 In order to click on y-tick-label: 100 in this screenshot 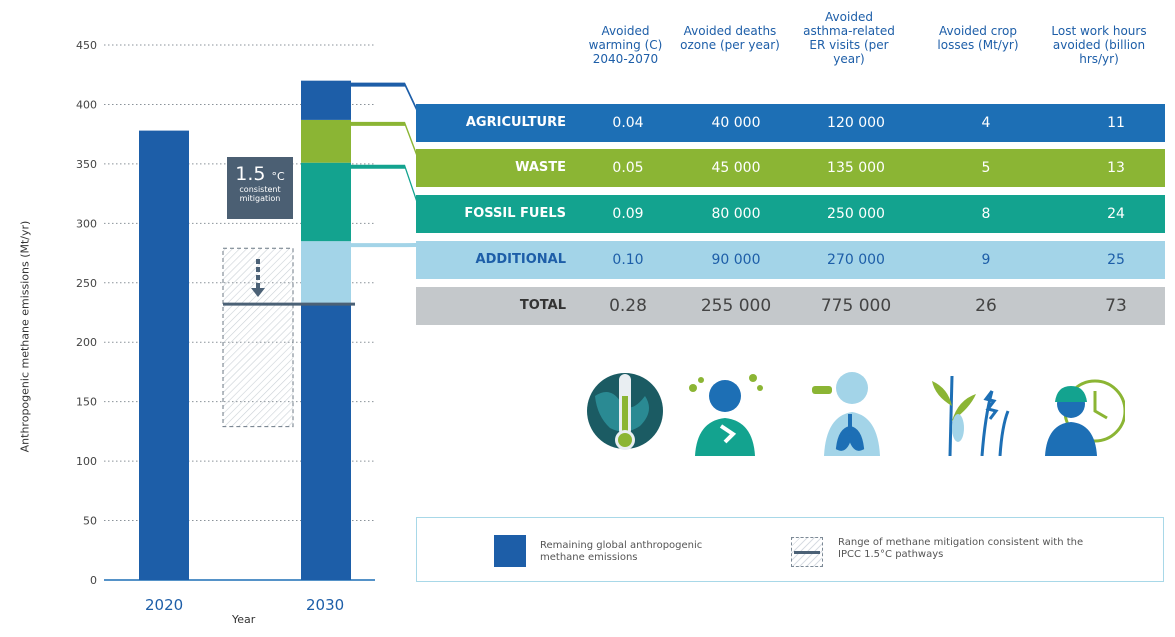, I will do `click(86, 461)`.